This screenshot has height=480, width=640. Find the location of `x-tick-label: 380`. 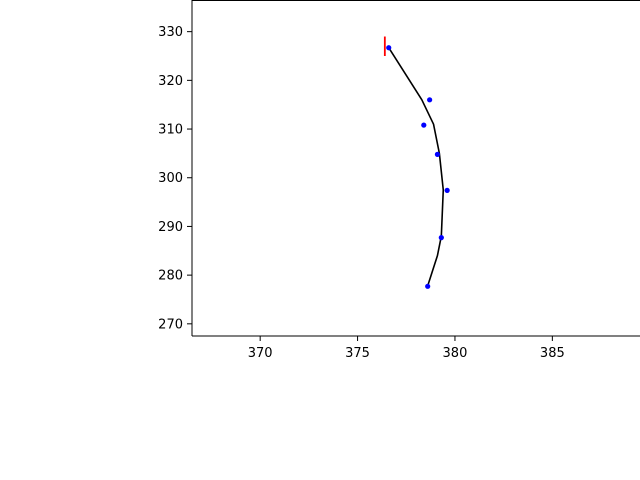

x-tick-label: 380 is located at coordinates (455, 353).